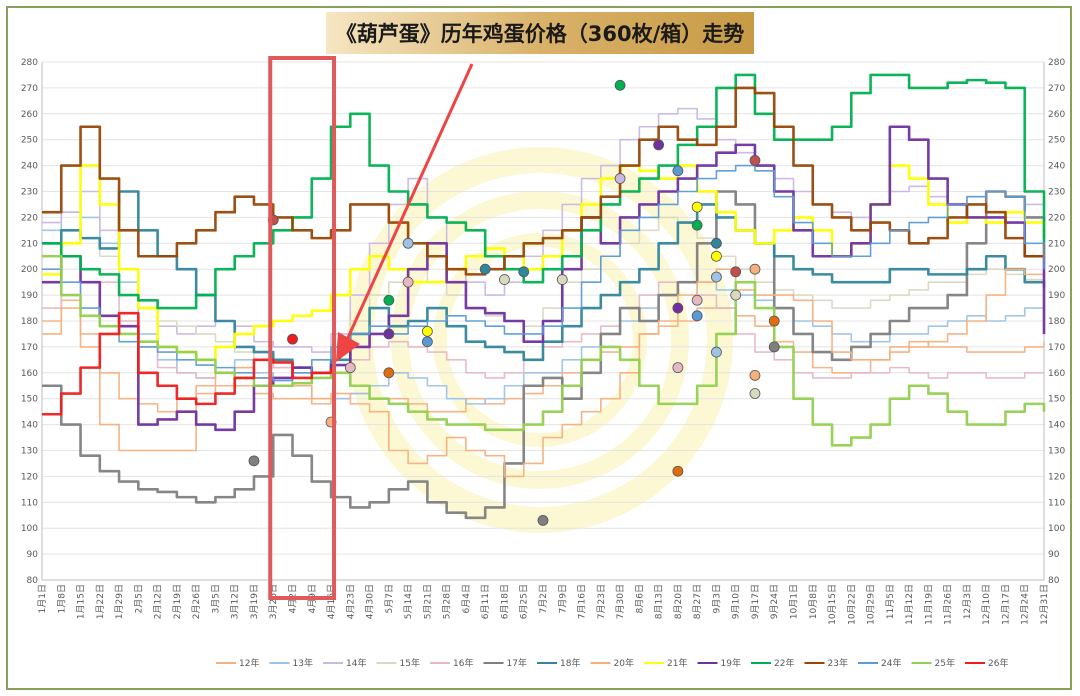  I want to click on y-tick-label-left: 180, so click(29, 322).